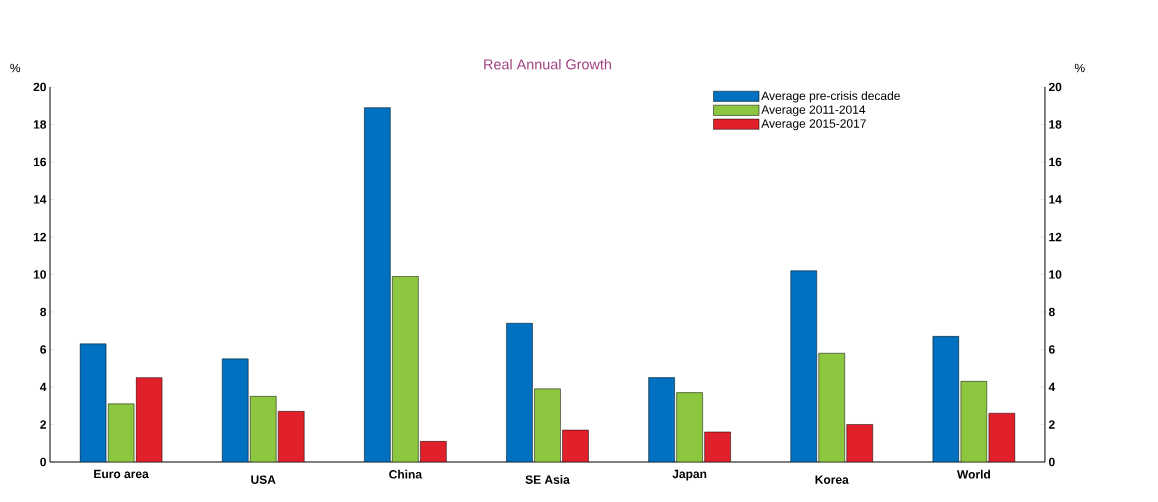 This screenshot has width=1158, height=502. Describe the element at coordinates (1055, 274) in the screenshot. I see `y2-tick-label: 10` at that location.